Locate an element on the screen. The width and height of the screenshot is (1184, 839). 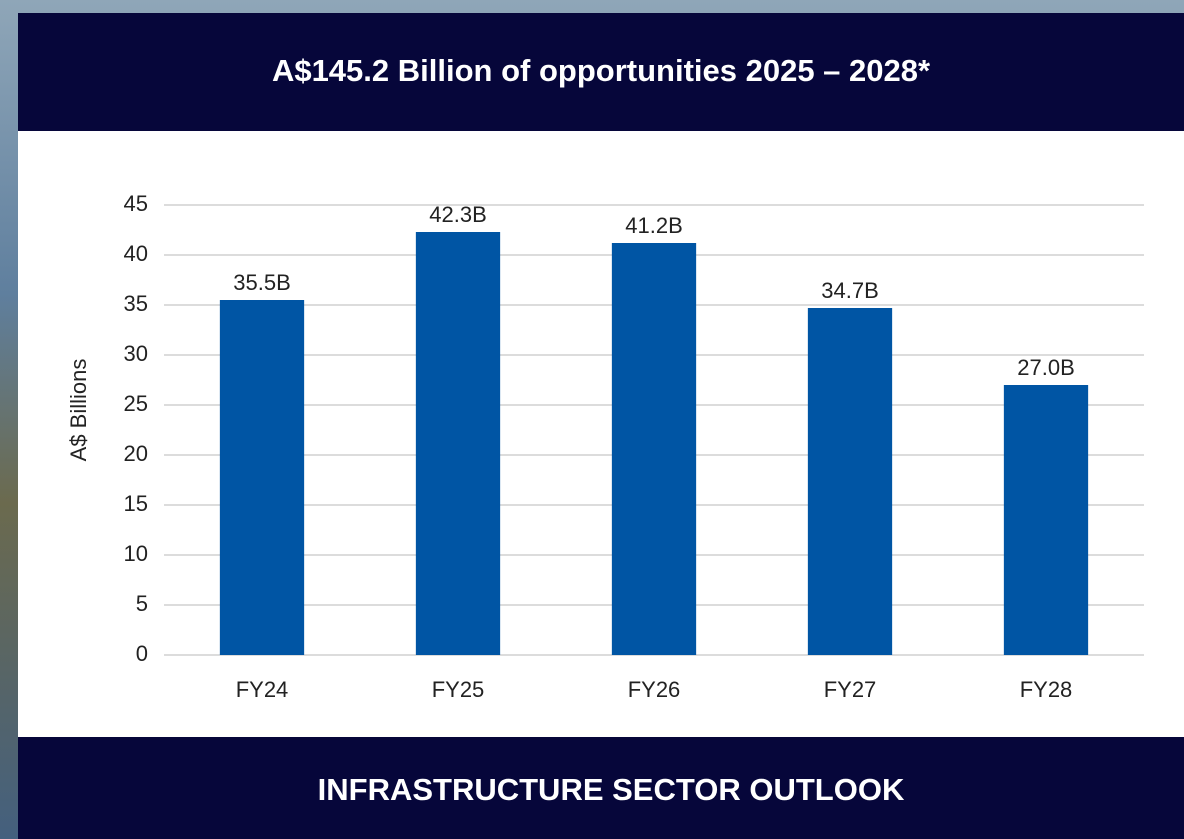
header-band is located at coordinates (601, 72).